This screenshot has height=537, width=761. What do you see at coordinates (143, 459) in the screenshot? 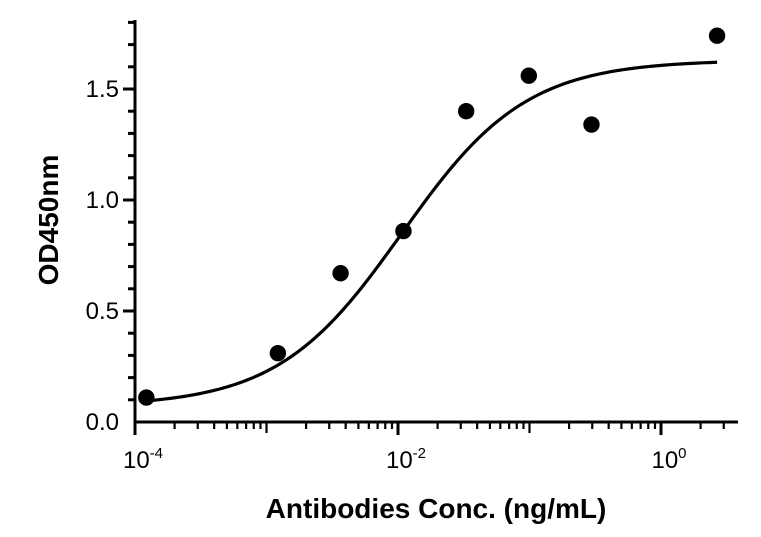
I see `x-tick-label: 10⁻⁴` at bounding box center [143, 459].